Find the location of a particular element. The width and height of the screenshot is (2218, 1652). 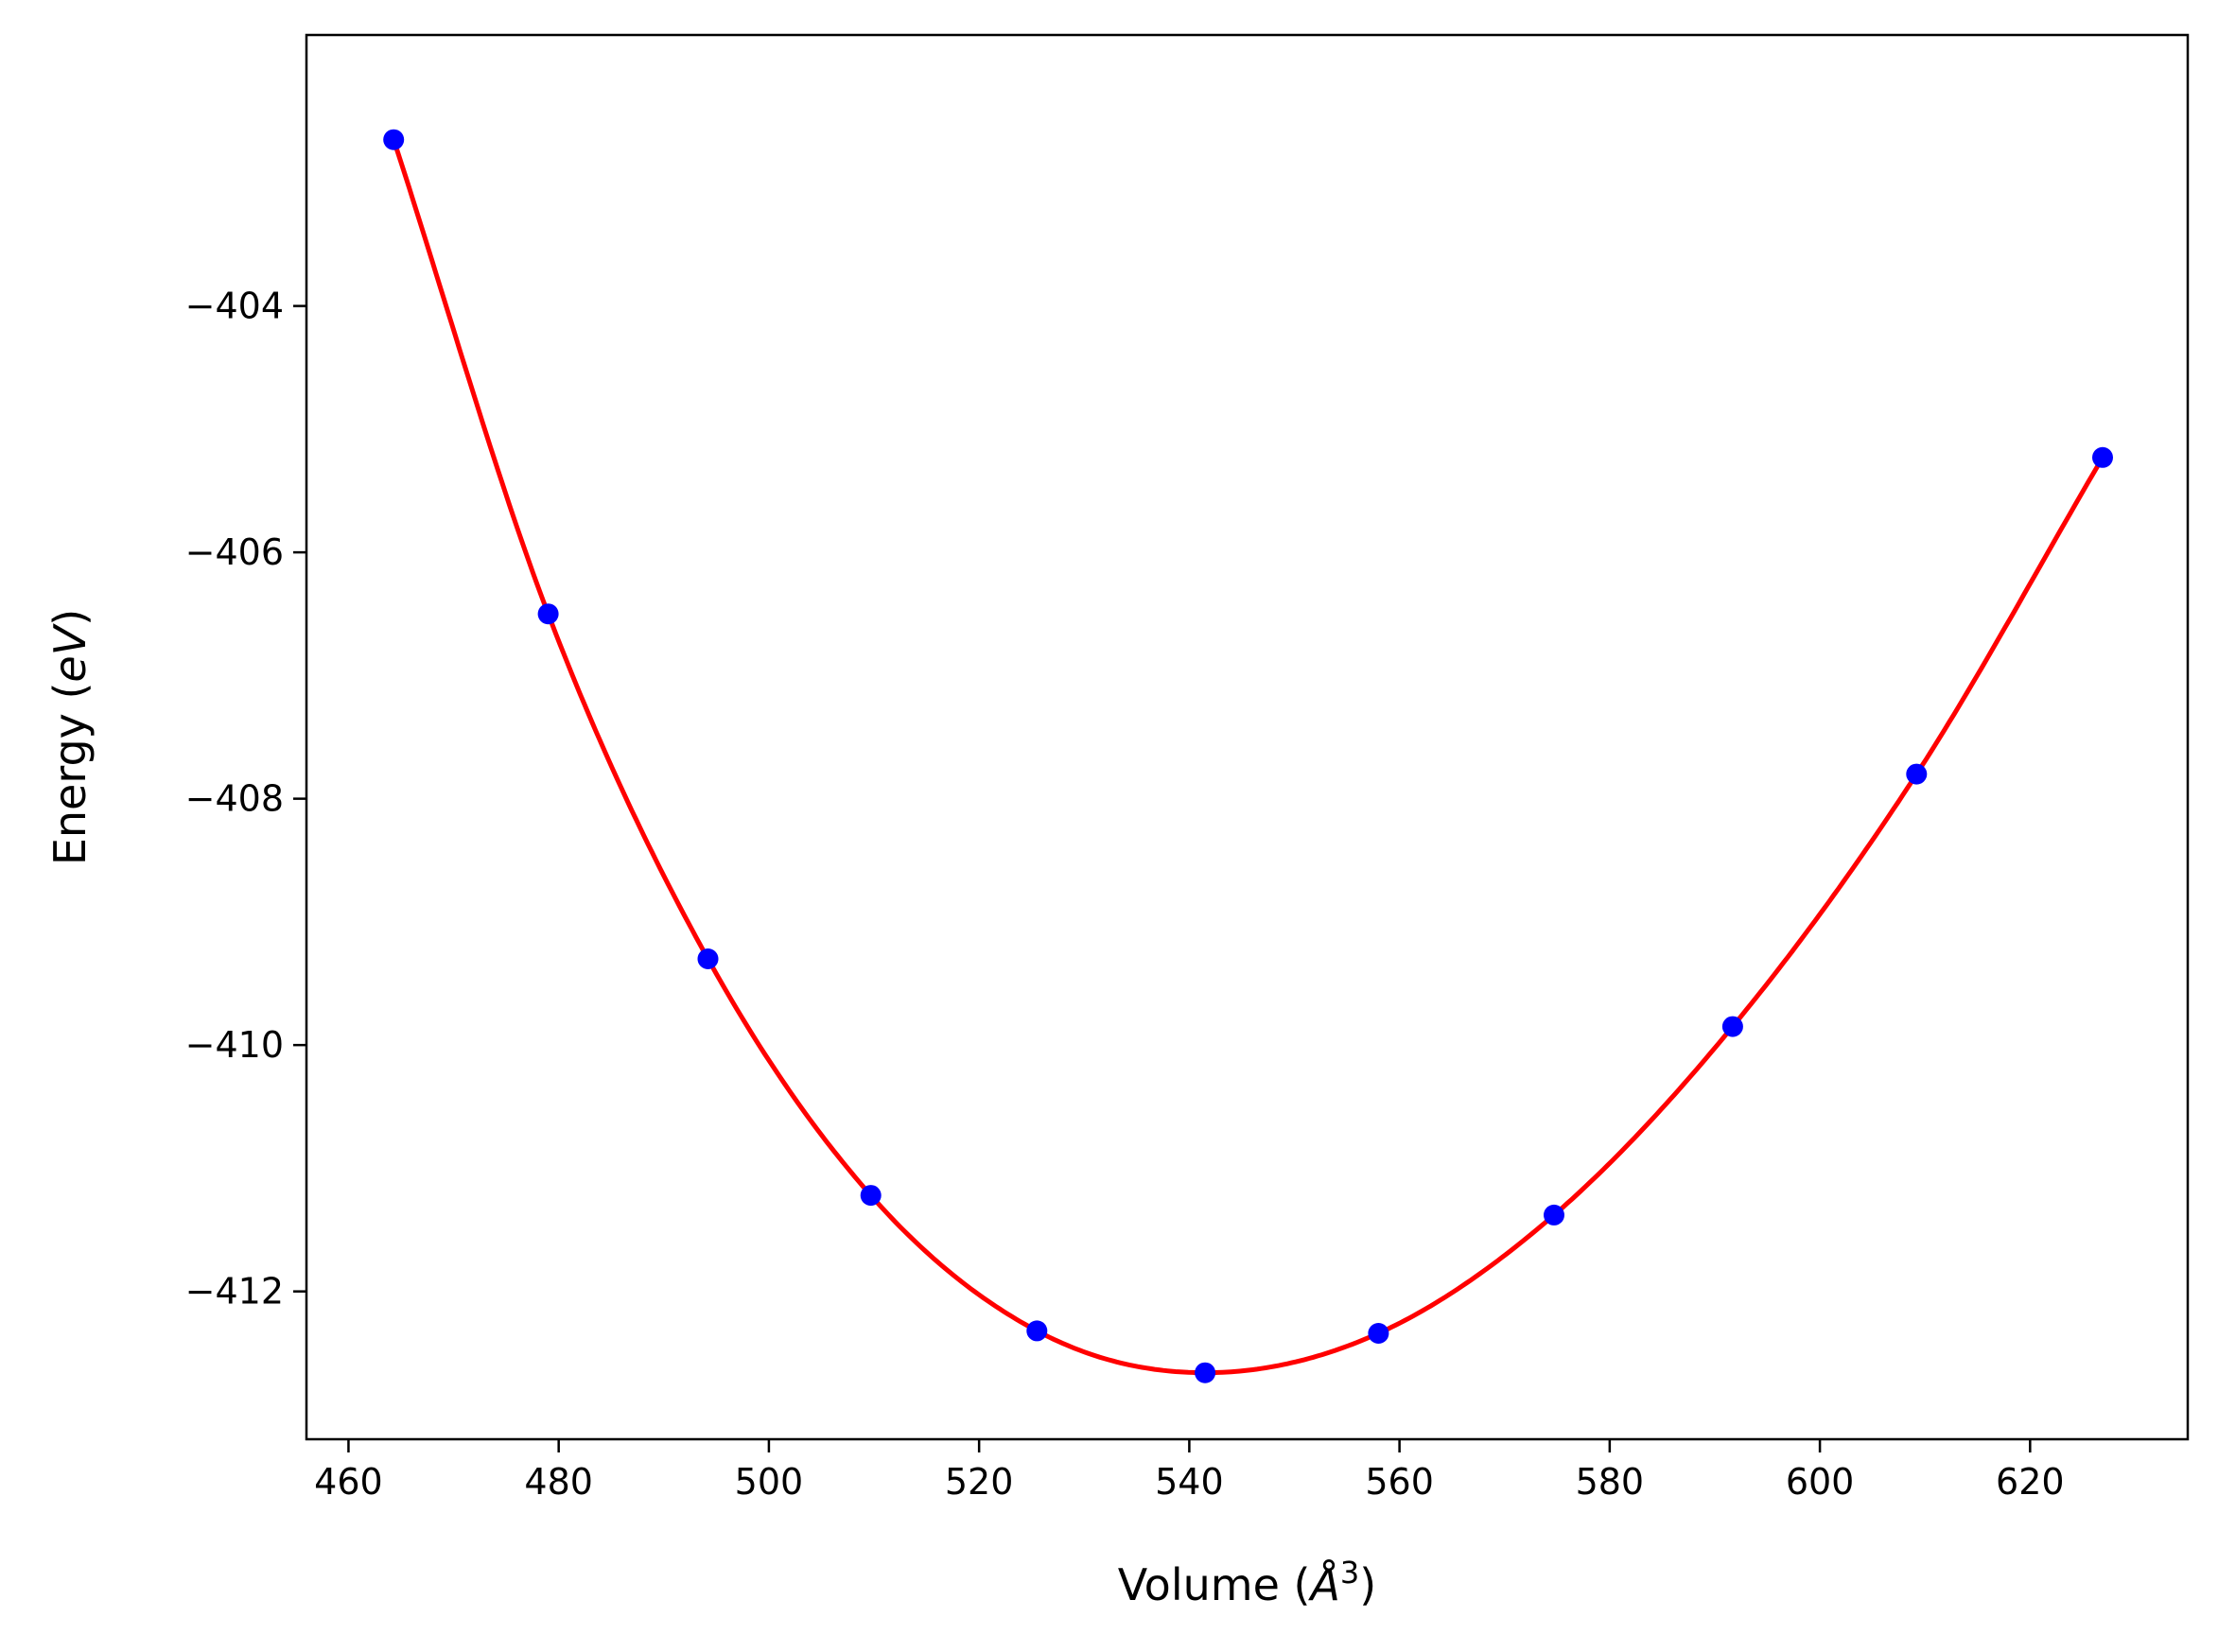

x-tick-label: 620 is located at coordinates (2030, 1482).